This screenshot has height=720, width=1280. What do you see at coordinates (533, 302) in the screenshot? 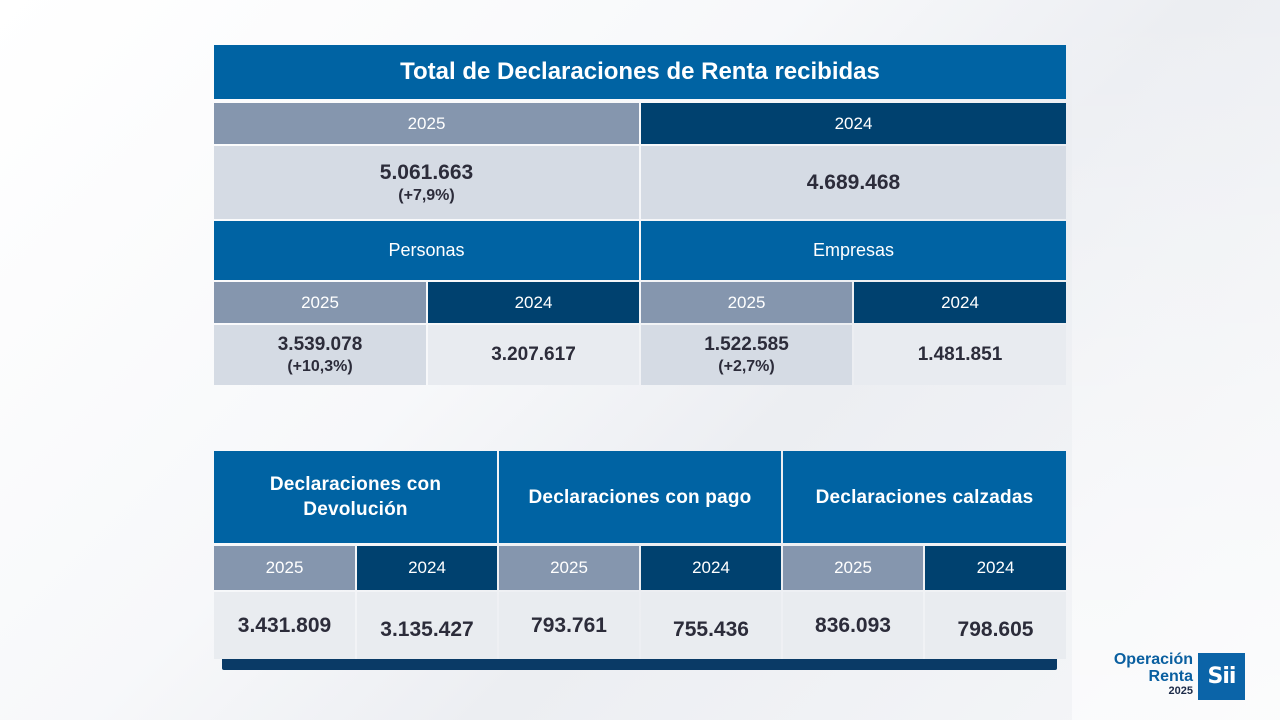
I see `personas-year-2024-header: 2024` at bounding box center [533, 302].